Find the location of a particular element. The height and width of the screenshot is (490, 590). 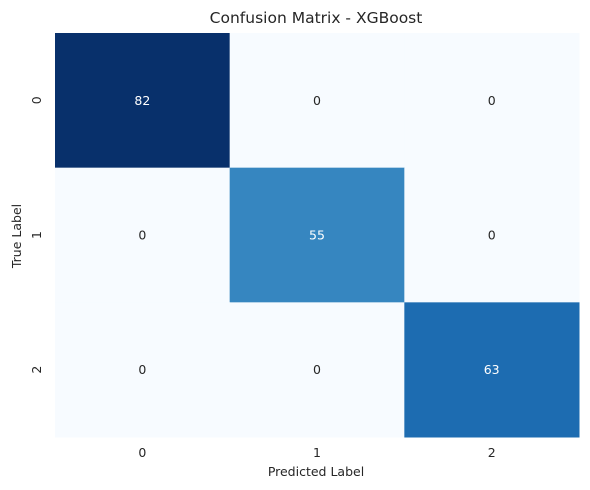

y-axis-label: True Label is located at coordinates (16, 236).